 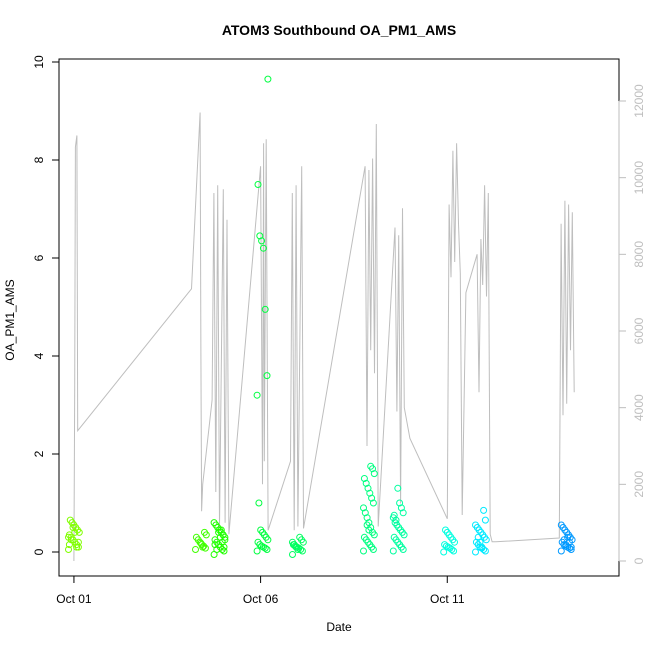 What do you see at coordinates (39, 159) in the screenshot?
I see `y-tick-label: 8` at bounding box center [39, 159].